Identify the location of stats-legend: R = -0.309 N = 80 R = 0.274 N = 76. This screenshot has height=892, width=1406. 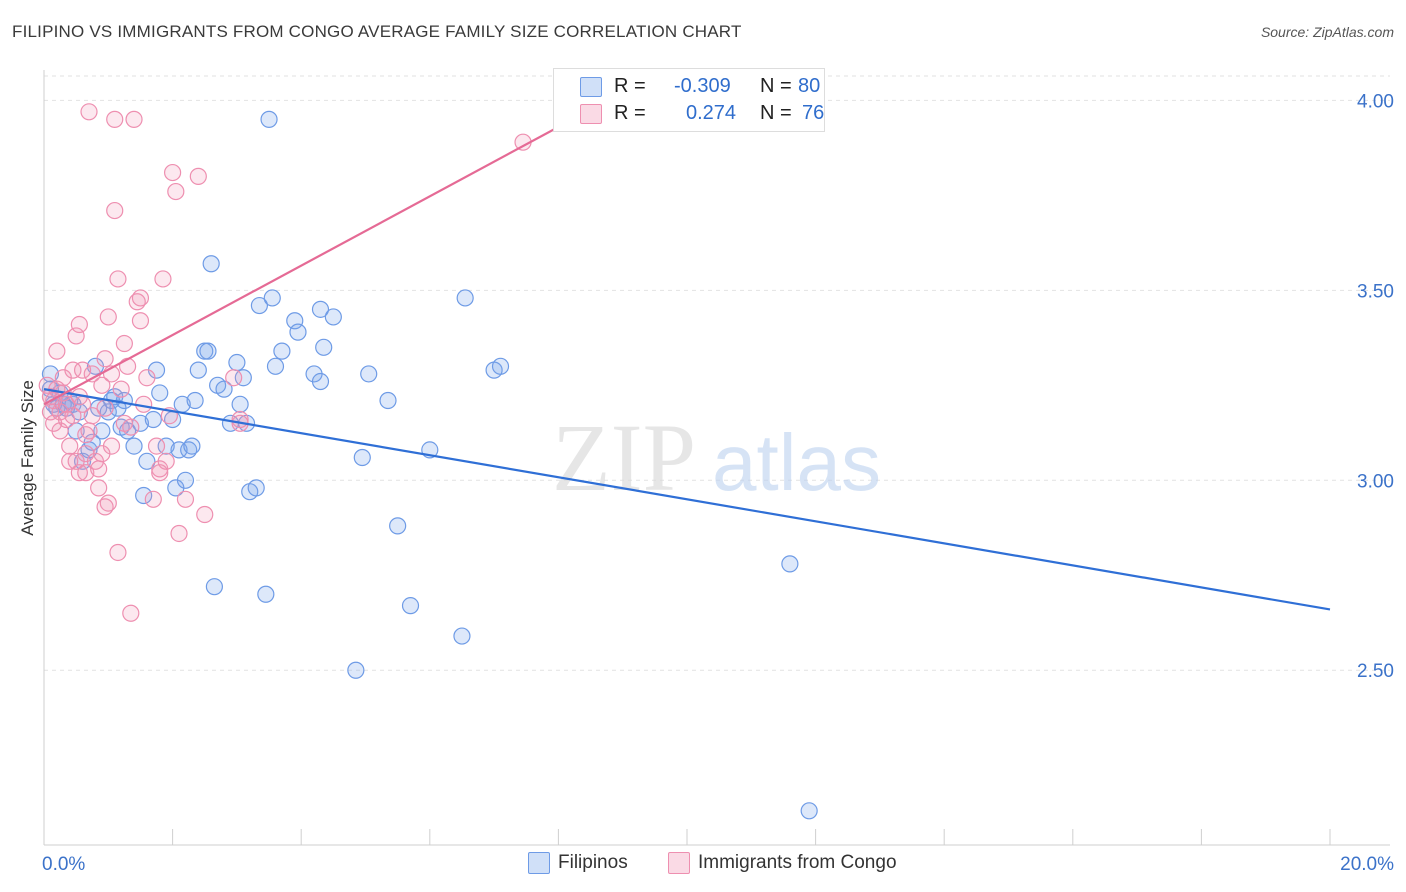
(689, 100).